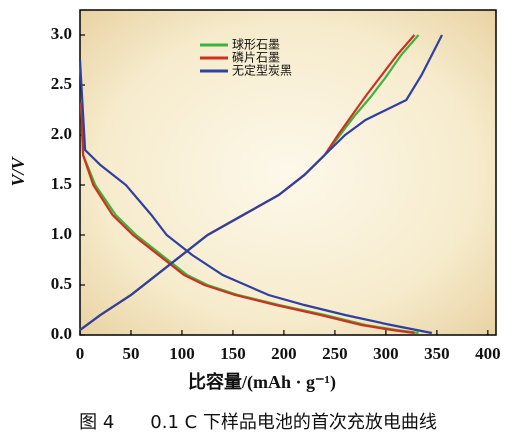  What do you see at coordinates (130, 353) in the screenshot?
I see `x-tick-label: 50` at bounding box center [130, 353].